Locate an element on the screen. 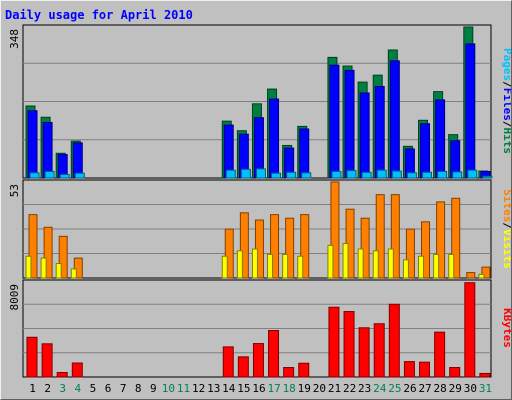 The image size is (512, 400). x-tick-label: 23 is located at coordinates (364, 388).